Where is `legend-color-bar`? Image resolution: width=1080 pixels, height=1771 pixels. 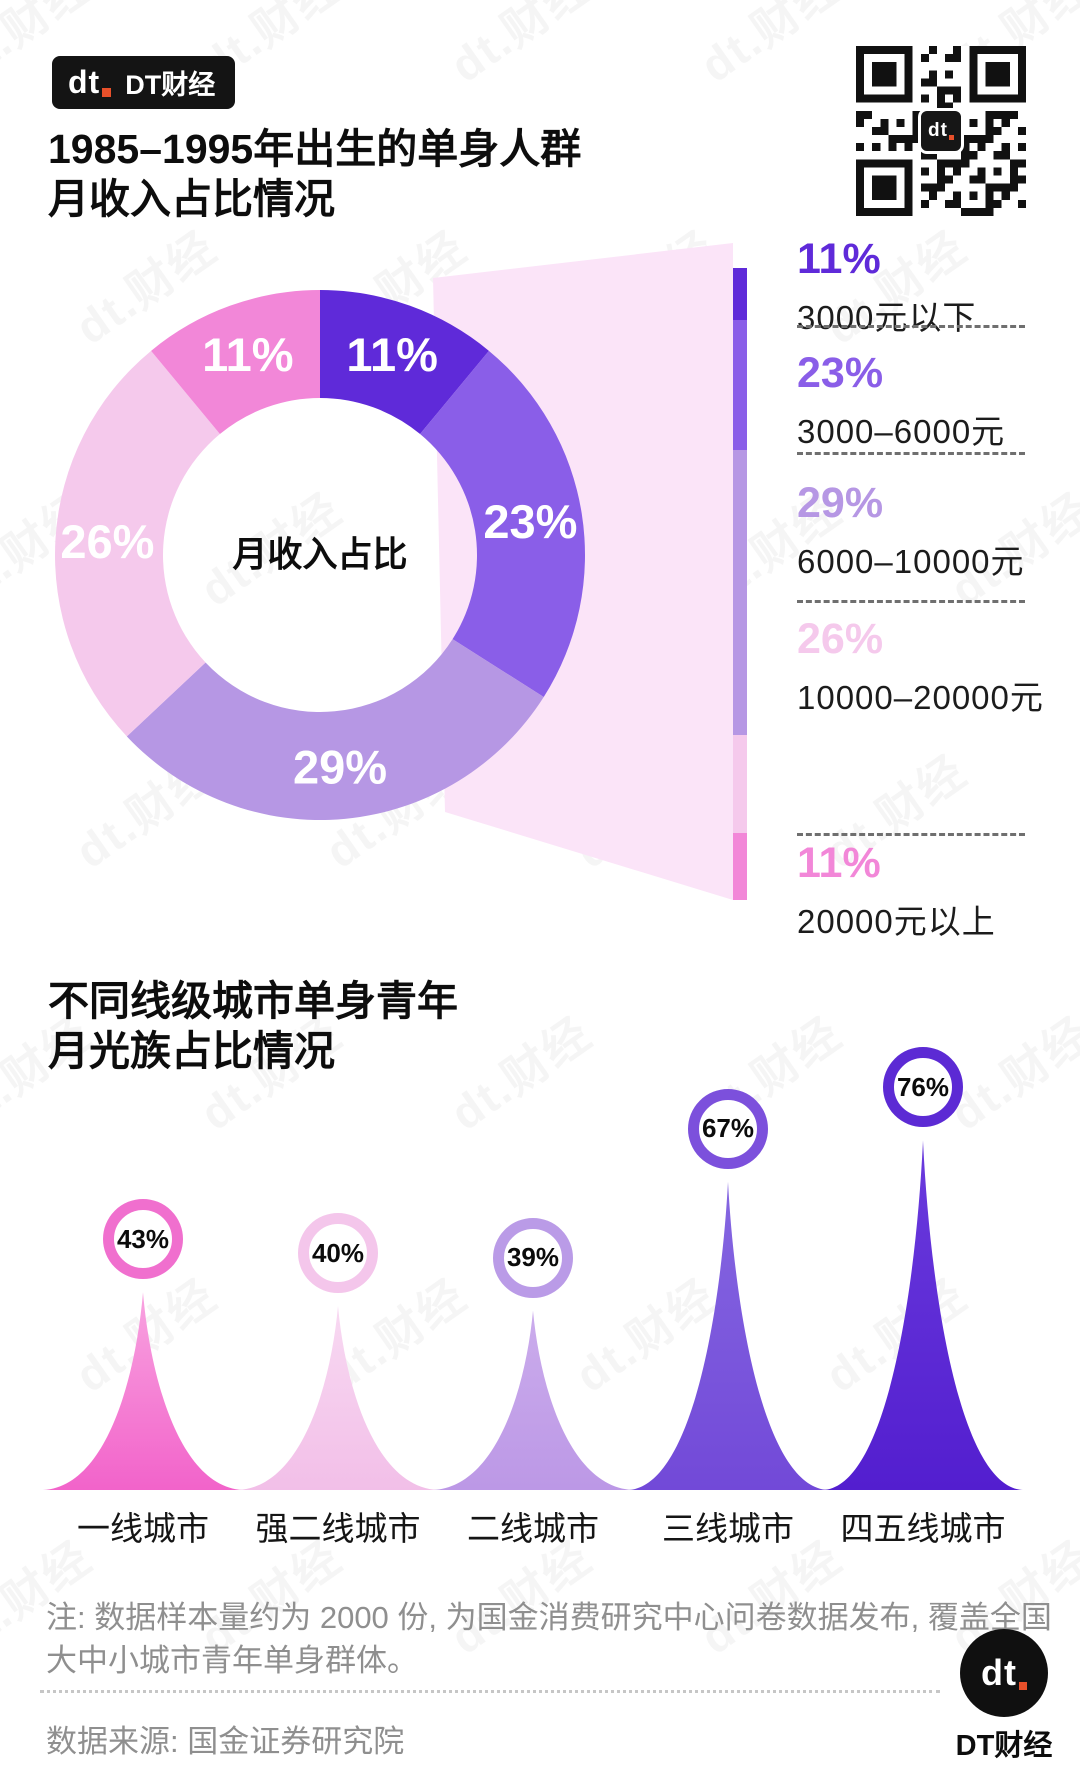
legend-color-bar is located at coordinates (740, 584).